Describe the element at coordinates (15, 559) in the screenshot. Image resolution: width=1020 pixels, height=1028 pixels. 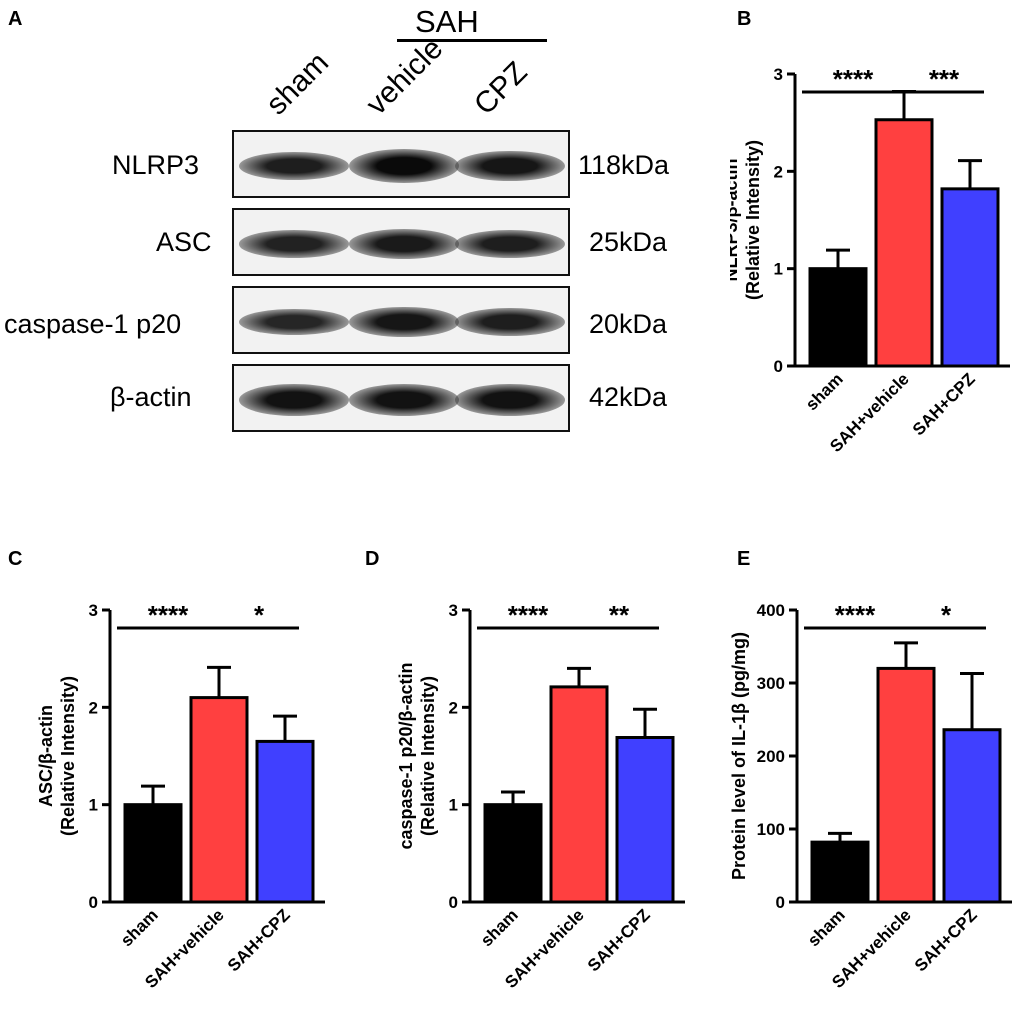
I see `panel-letter-c: C` at that location.